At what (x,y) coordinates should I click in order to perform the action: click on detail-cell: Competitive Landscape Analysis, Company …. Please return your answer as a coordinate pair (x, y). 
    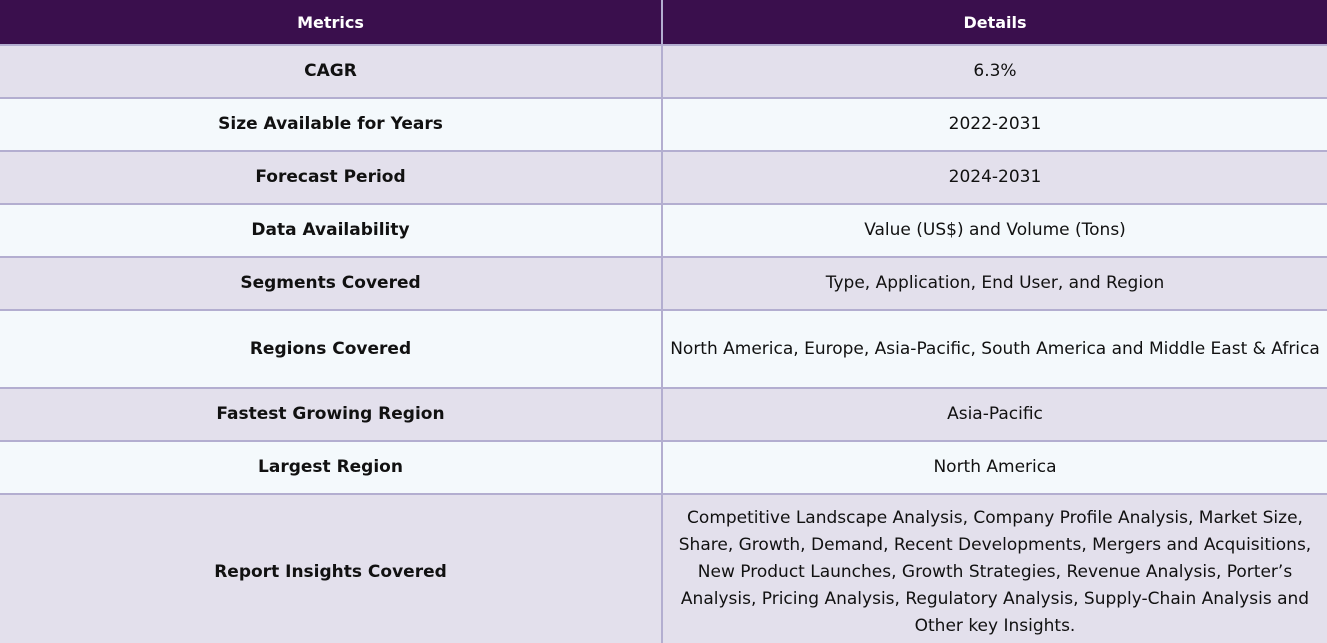
    Looking at the image, I should click on (994, 568).